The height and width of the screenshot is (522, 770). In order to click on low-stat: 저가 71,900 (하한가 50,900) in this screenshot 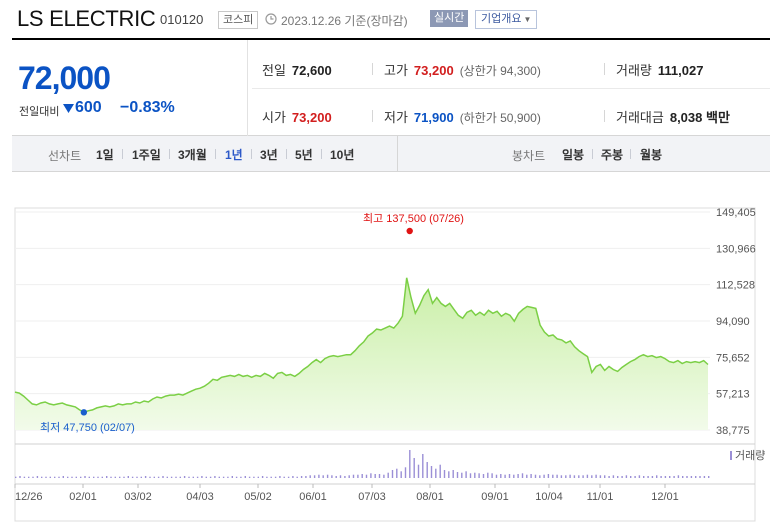, I will do `click(462, 116)`.